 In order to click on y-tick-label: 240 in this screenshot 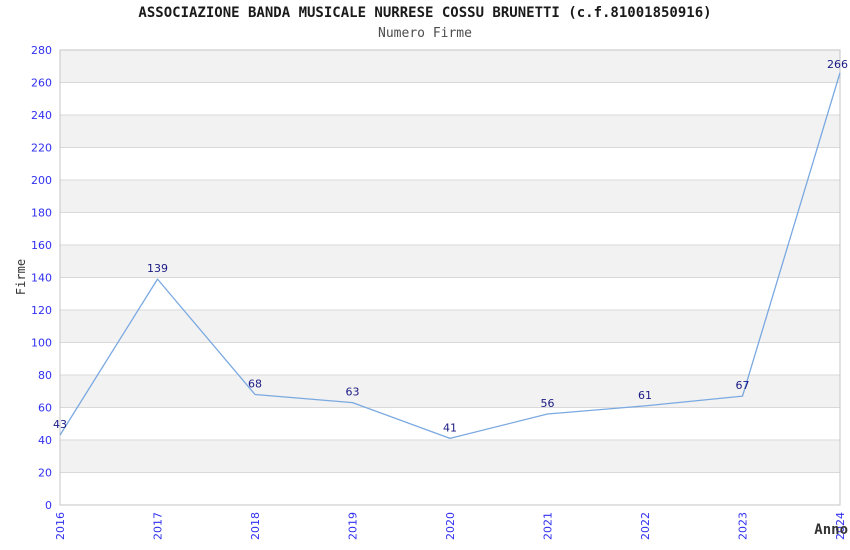, I will do `click(41, 115)`.